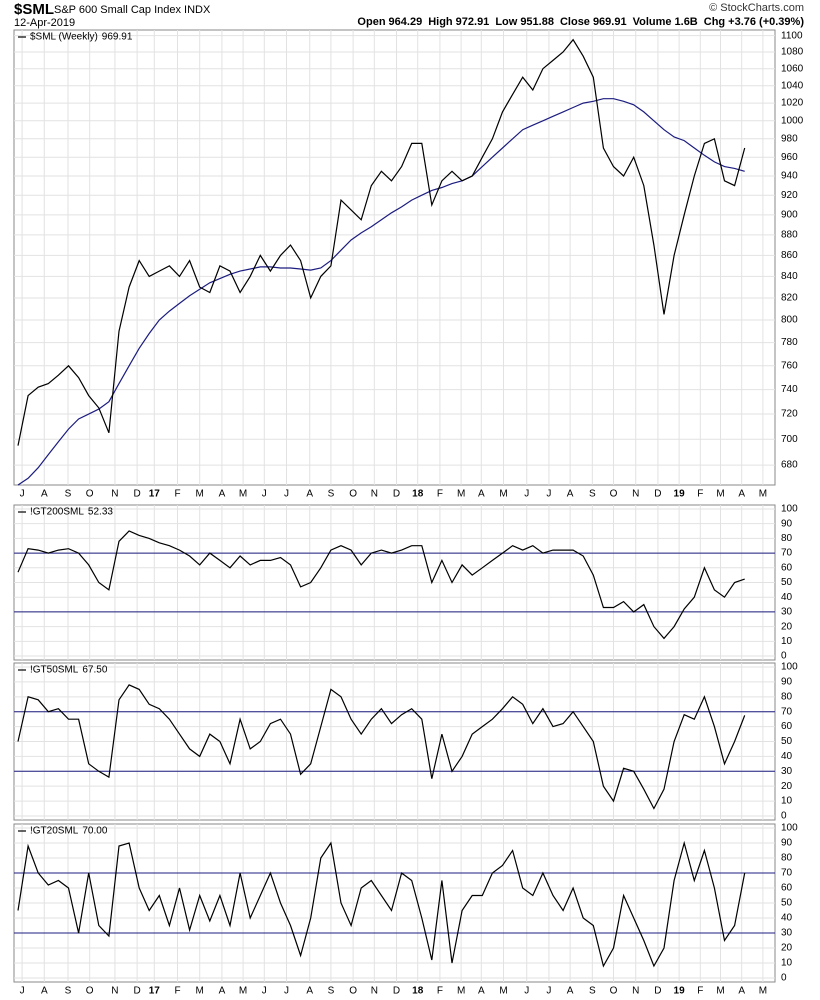  I want to click on legend-value: 969.91, so click(117, 37).